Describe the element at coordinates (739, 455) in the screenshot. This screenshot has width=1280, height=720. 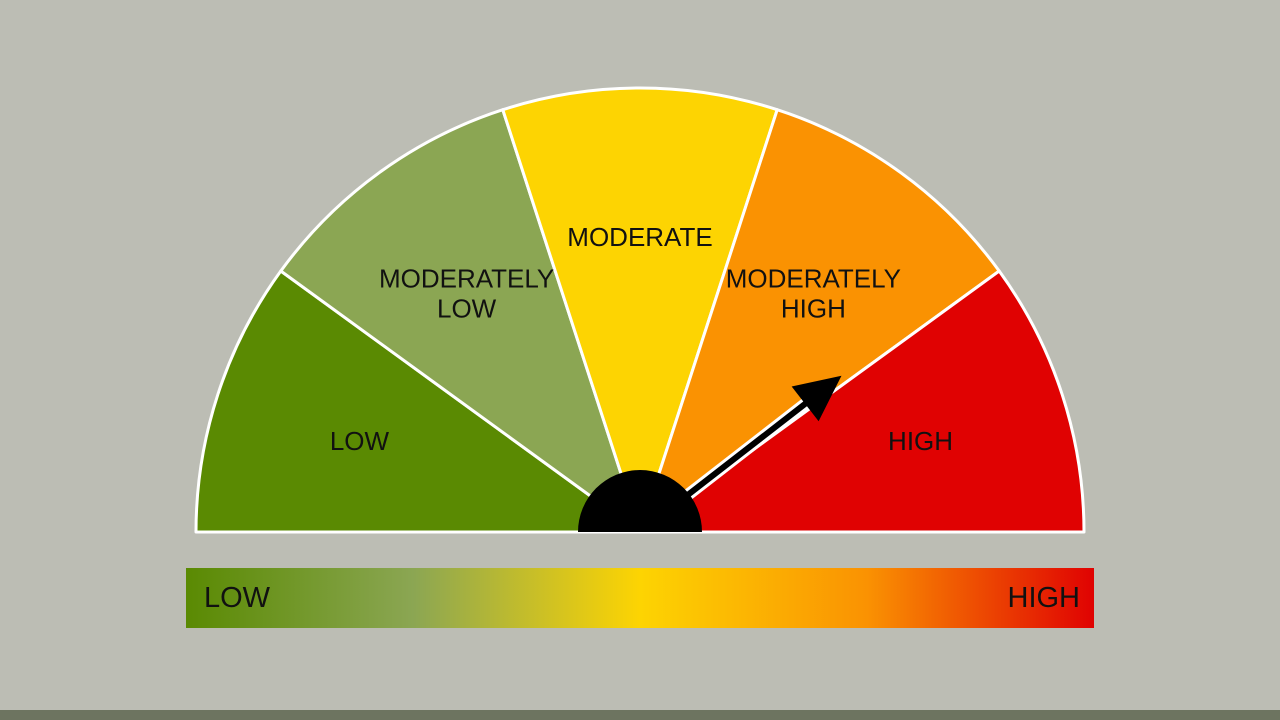
I see `needle-shaft` at that location.